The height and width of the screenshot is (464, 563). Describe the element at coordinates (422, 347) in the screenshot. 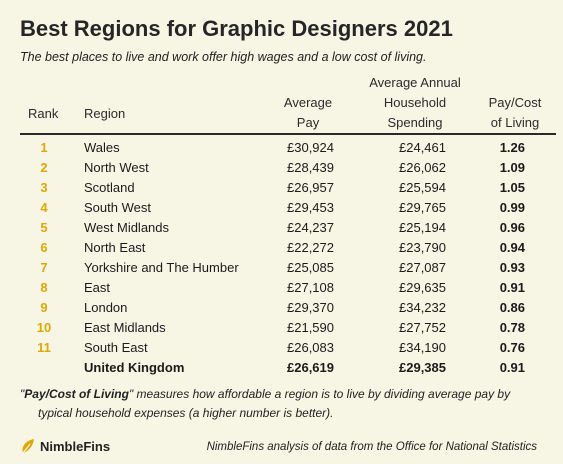

I see `cell-spending: £34,190` at that location.